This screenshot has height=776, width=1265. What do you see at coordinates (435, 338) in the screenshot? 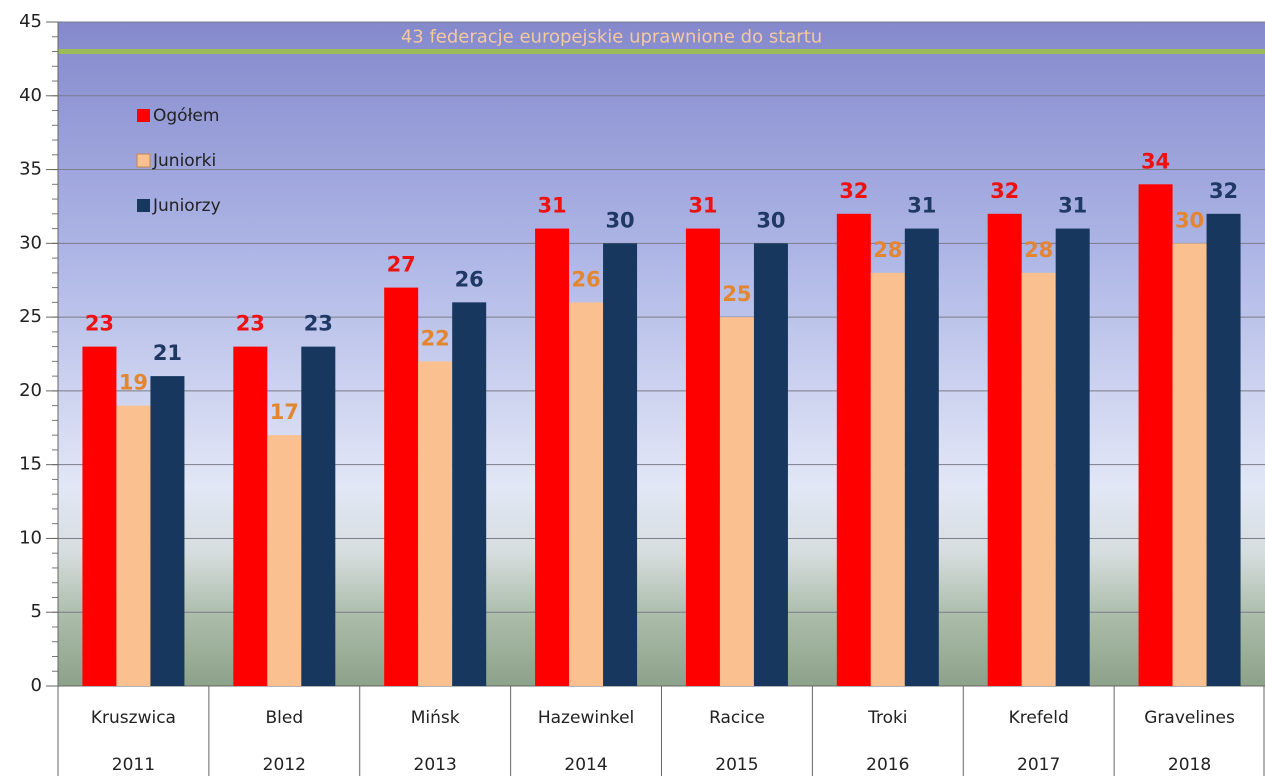
I see `data-label: 22` at bounding box center [435, 338].